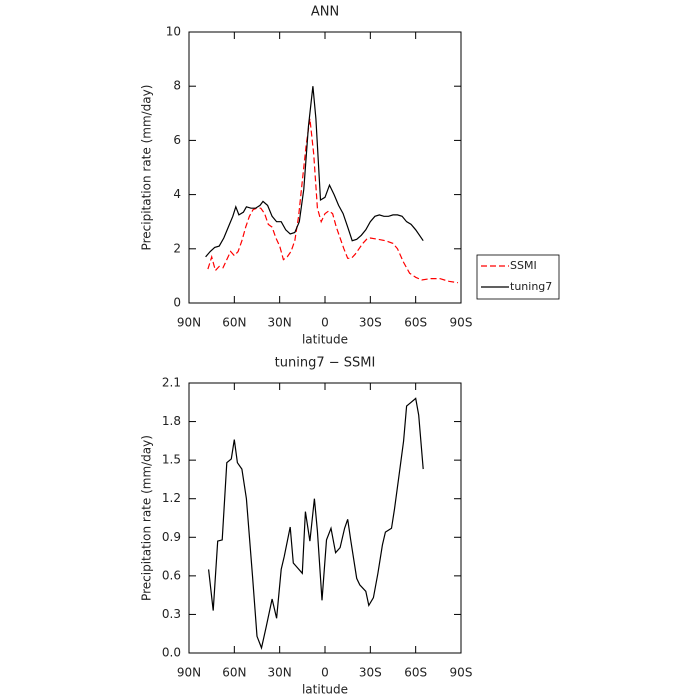 Image resolution: width=700 pixels, height=700 pixels. Describe the element at coordinates (325, 363) in the screenshot. I see `chart-title: tuning7 − SSMI` at that location.